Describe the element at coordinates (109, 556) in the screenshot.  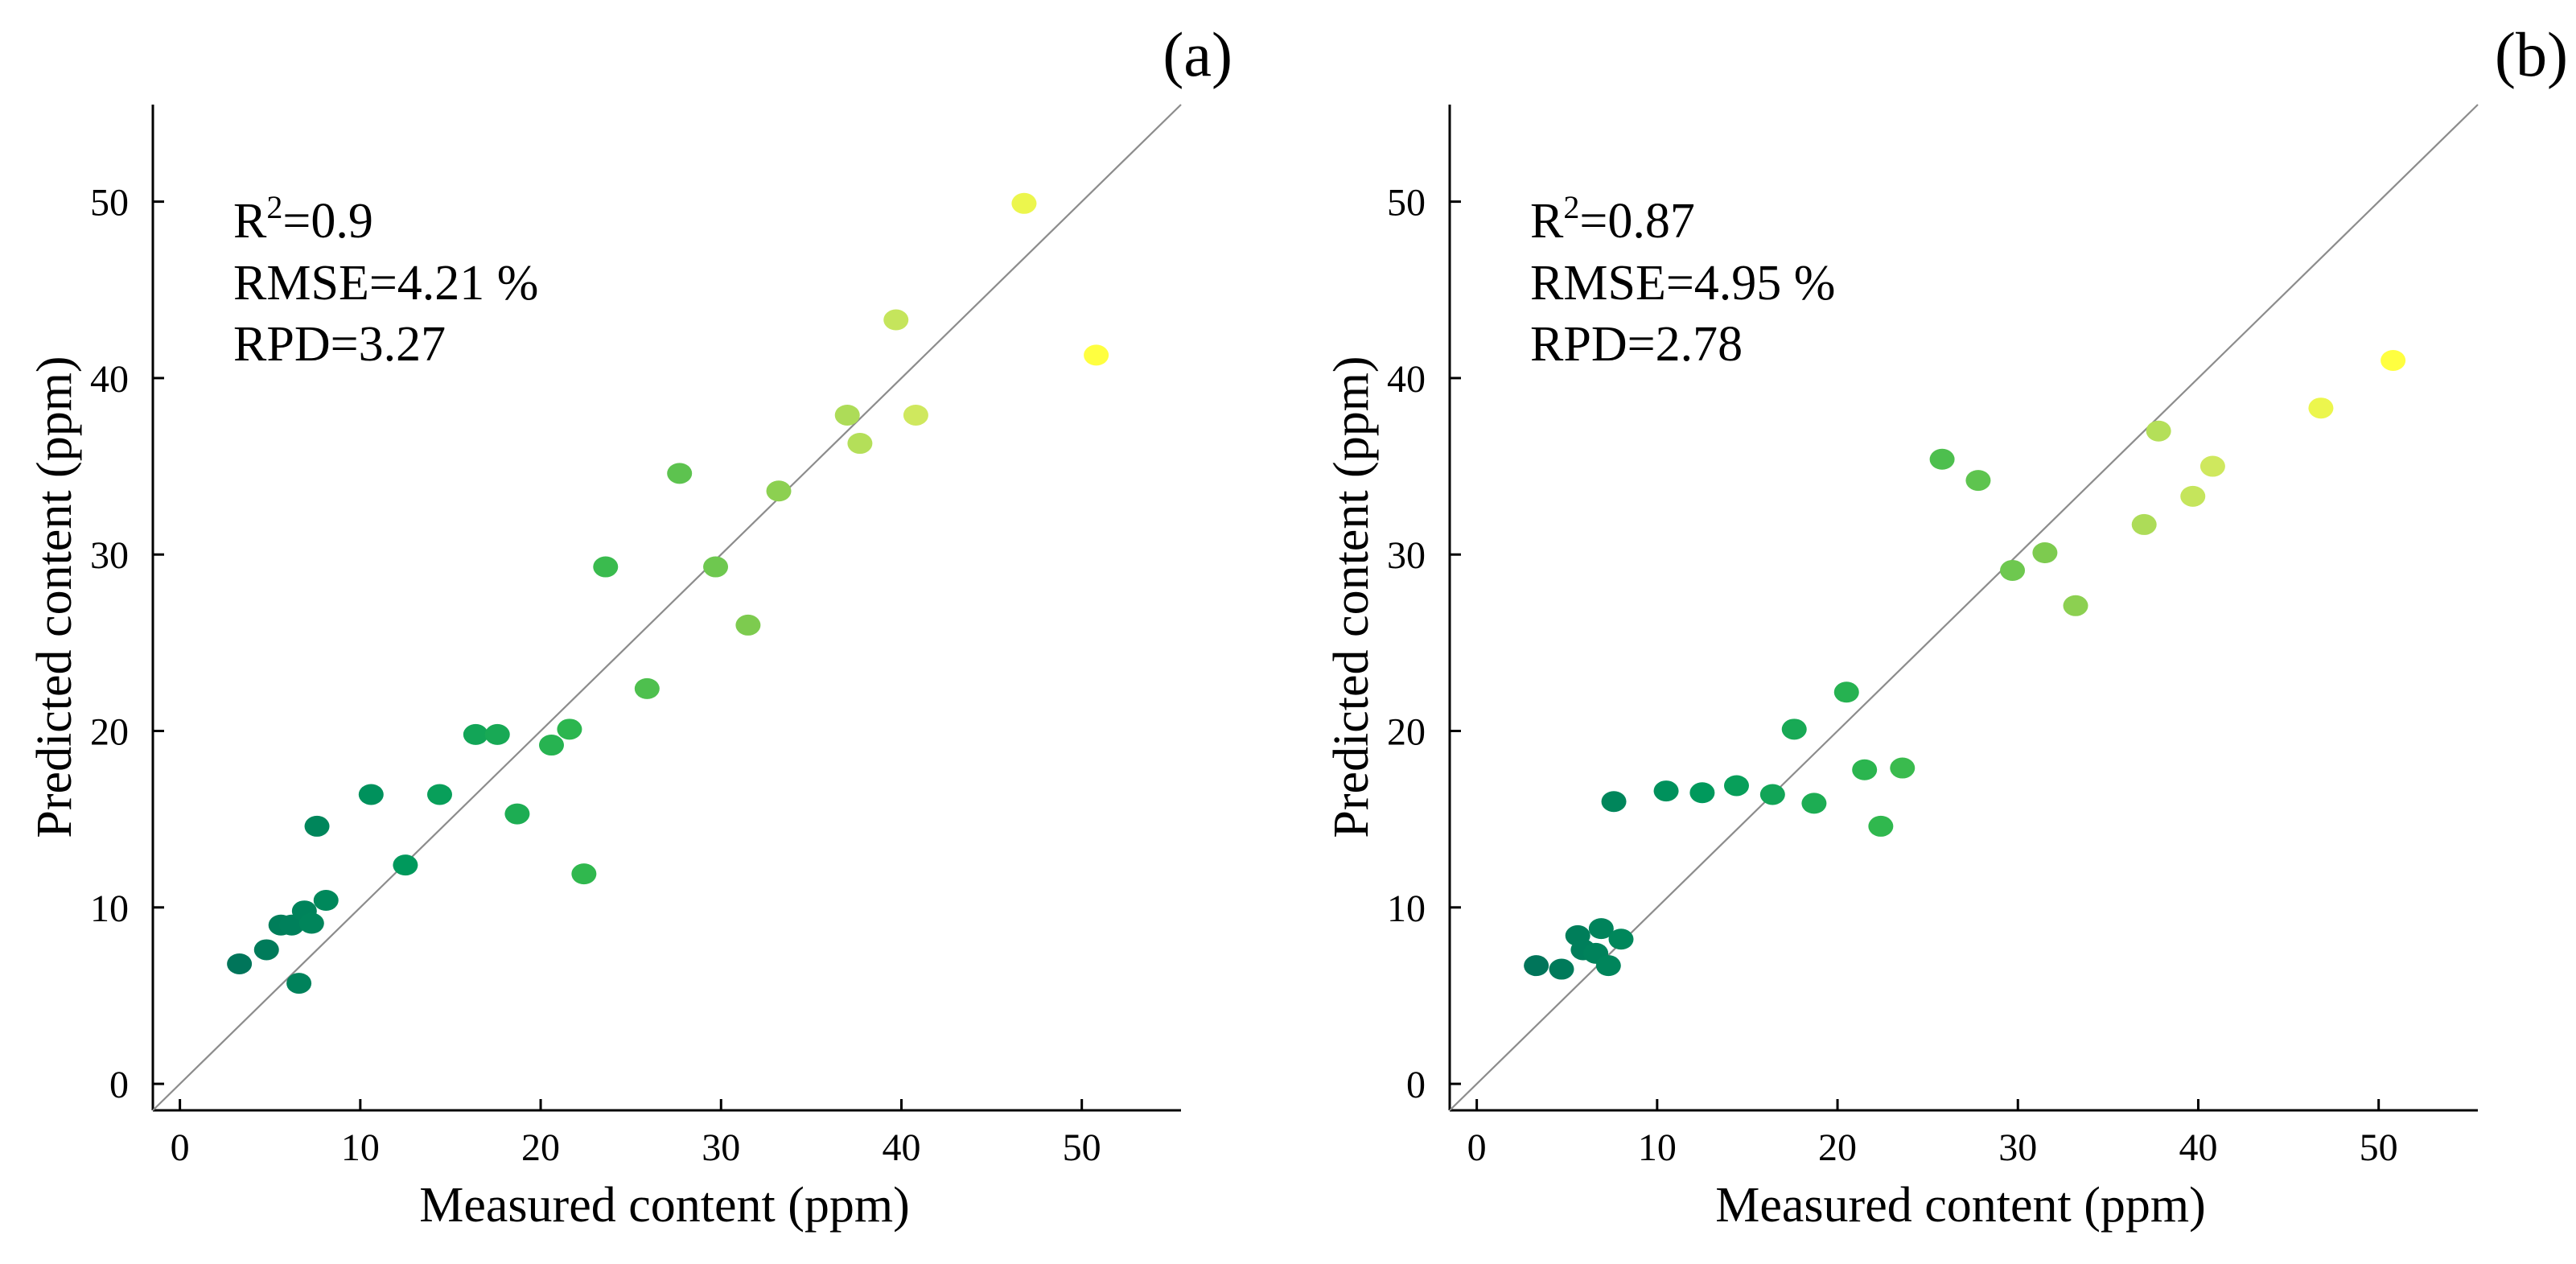
I see `panel-a-y-tick-label: 30` at that location.